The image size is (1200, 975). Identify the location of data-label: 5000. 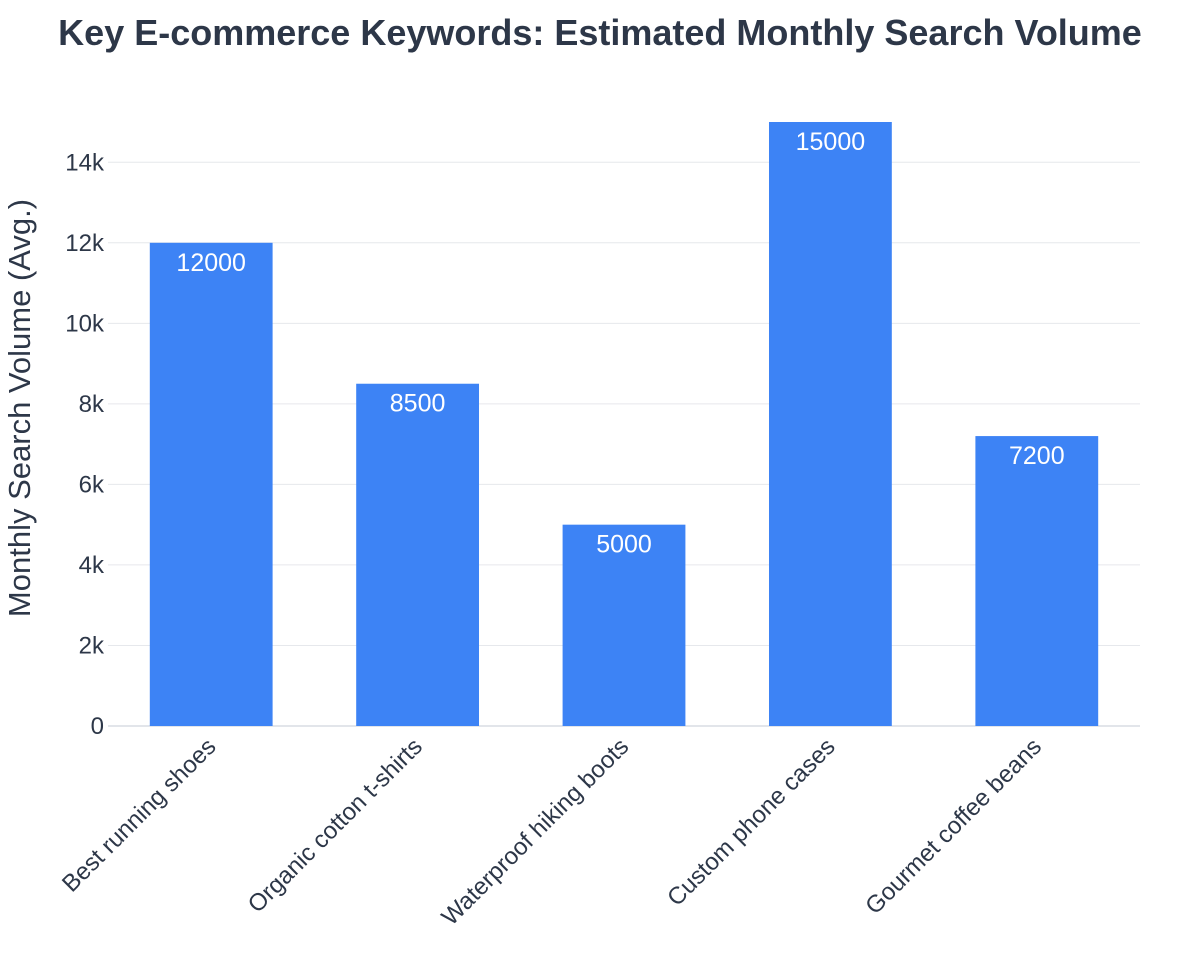
(624, 545).